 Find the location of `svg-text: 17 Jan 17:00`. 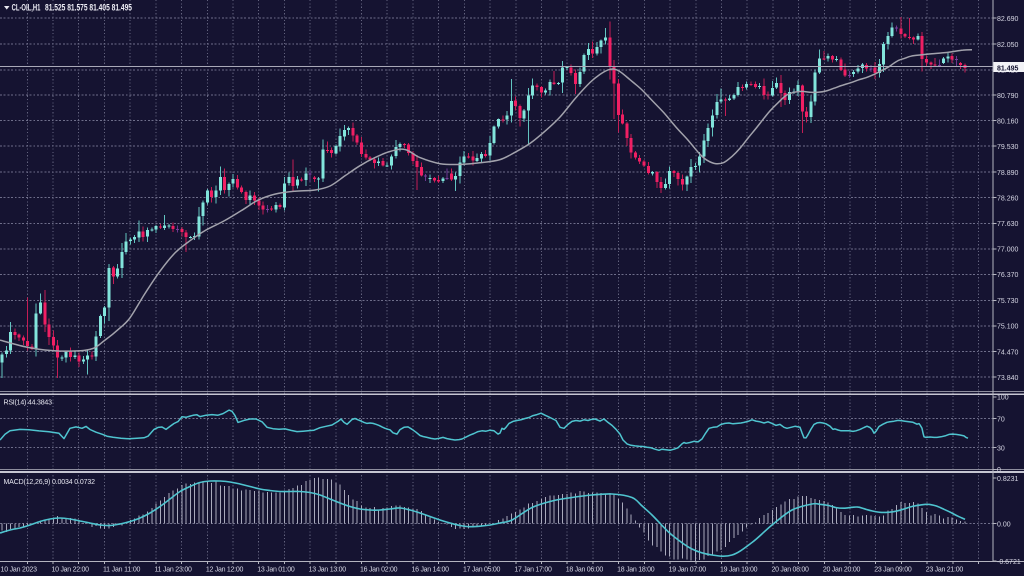

svg-text: 17 Jan 17:00 is located at coordinates (533, 570).